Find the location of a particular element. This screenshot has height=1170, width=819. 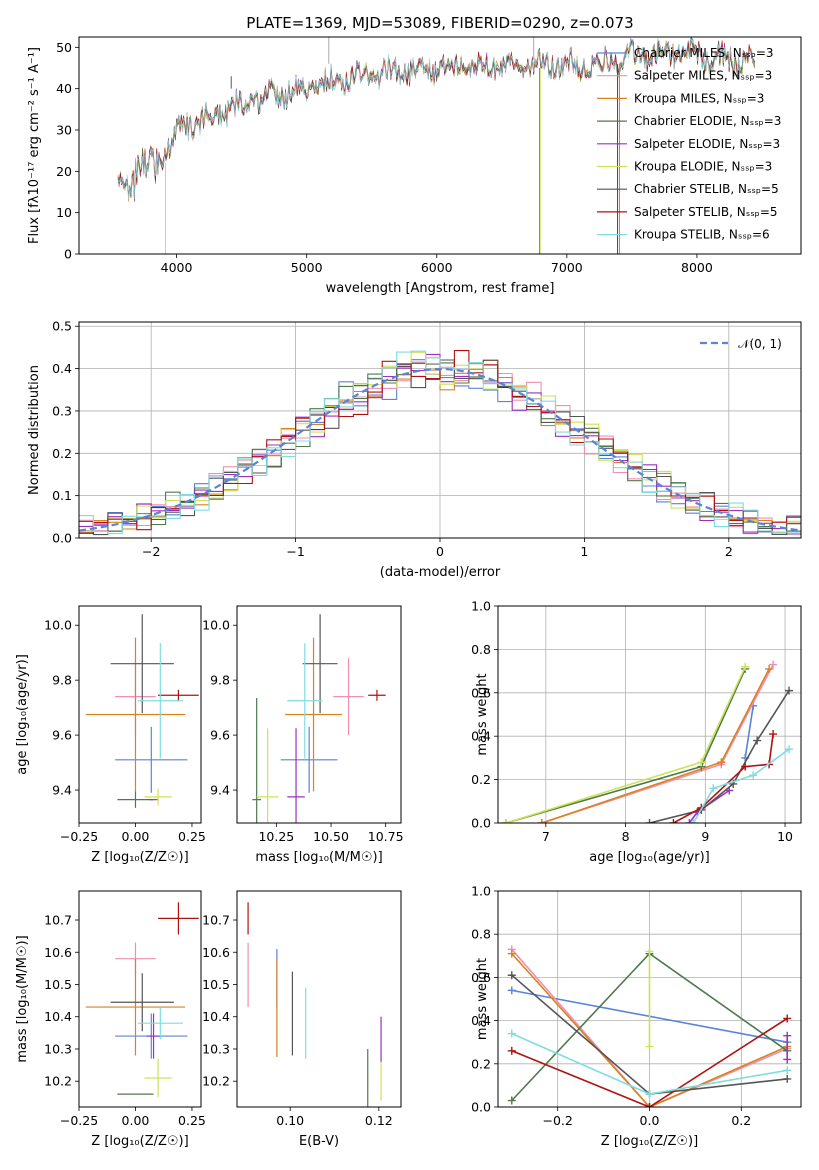

y-axis-label: Normed distribution is located at coordinates (34, 430).